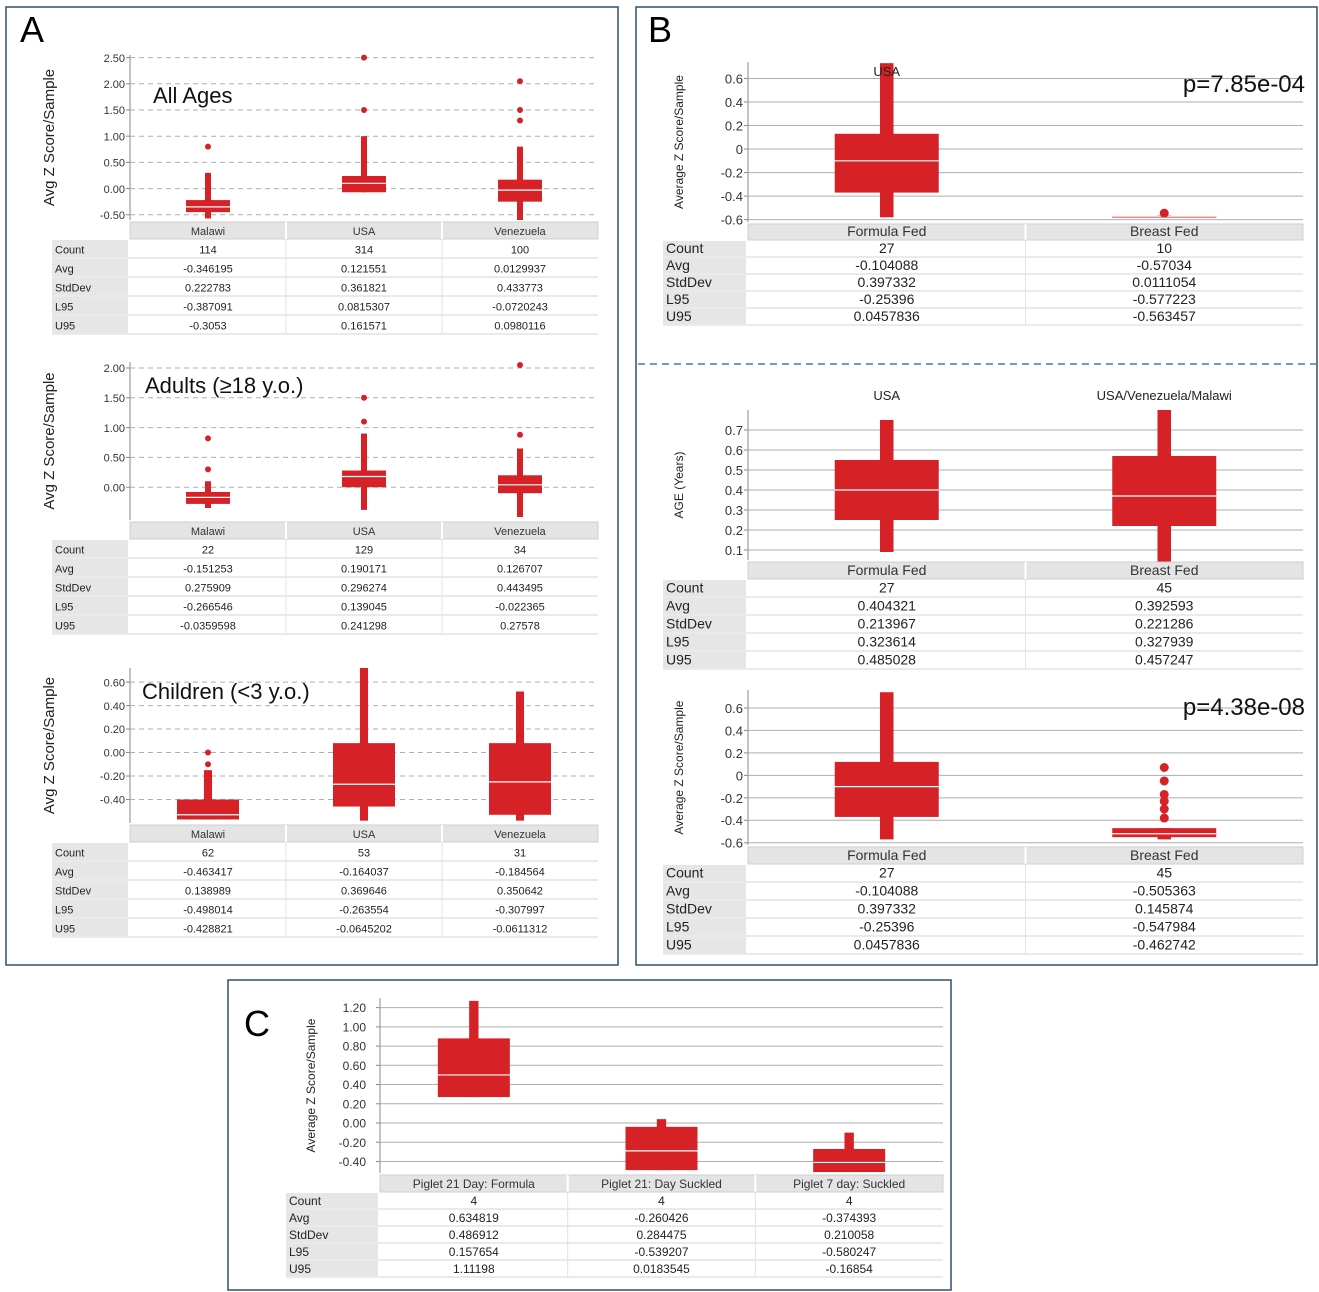 This screenshot has height=1292, width=1319. Describe the element at coordinates (732, 843) in the screenshot. I see `y-tick-label: -0.6` at that location.